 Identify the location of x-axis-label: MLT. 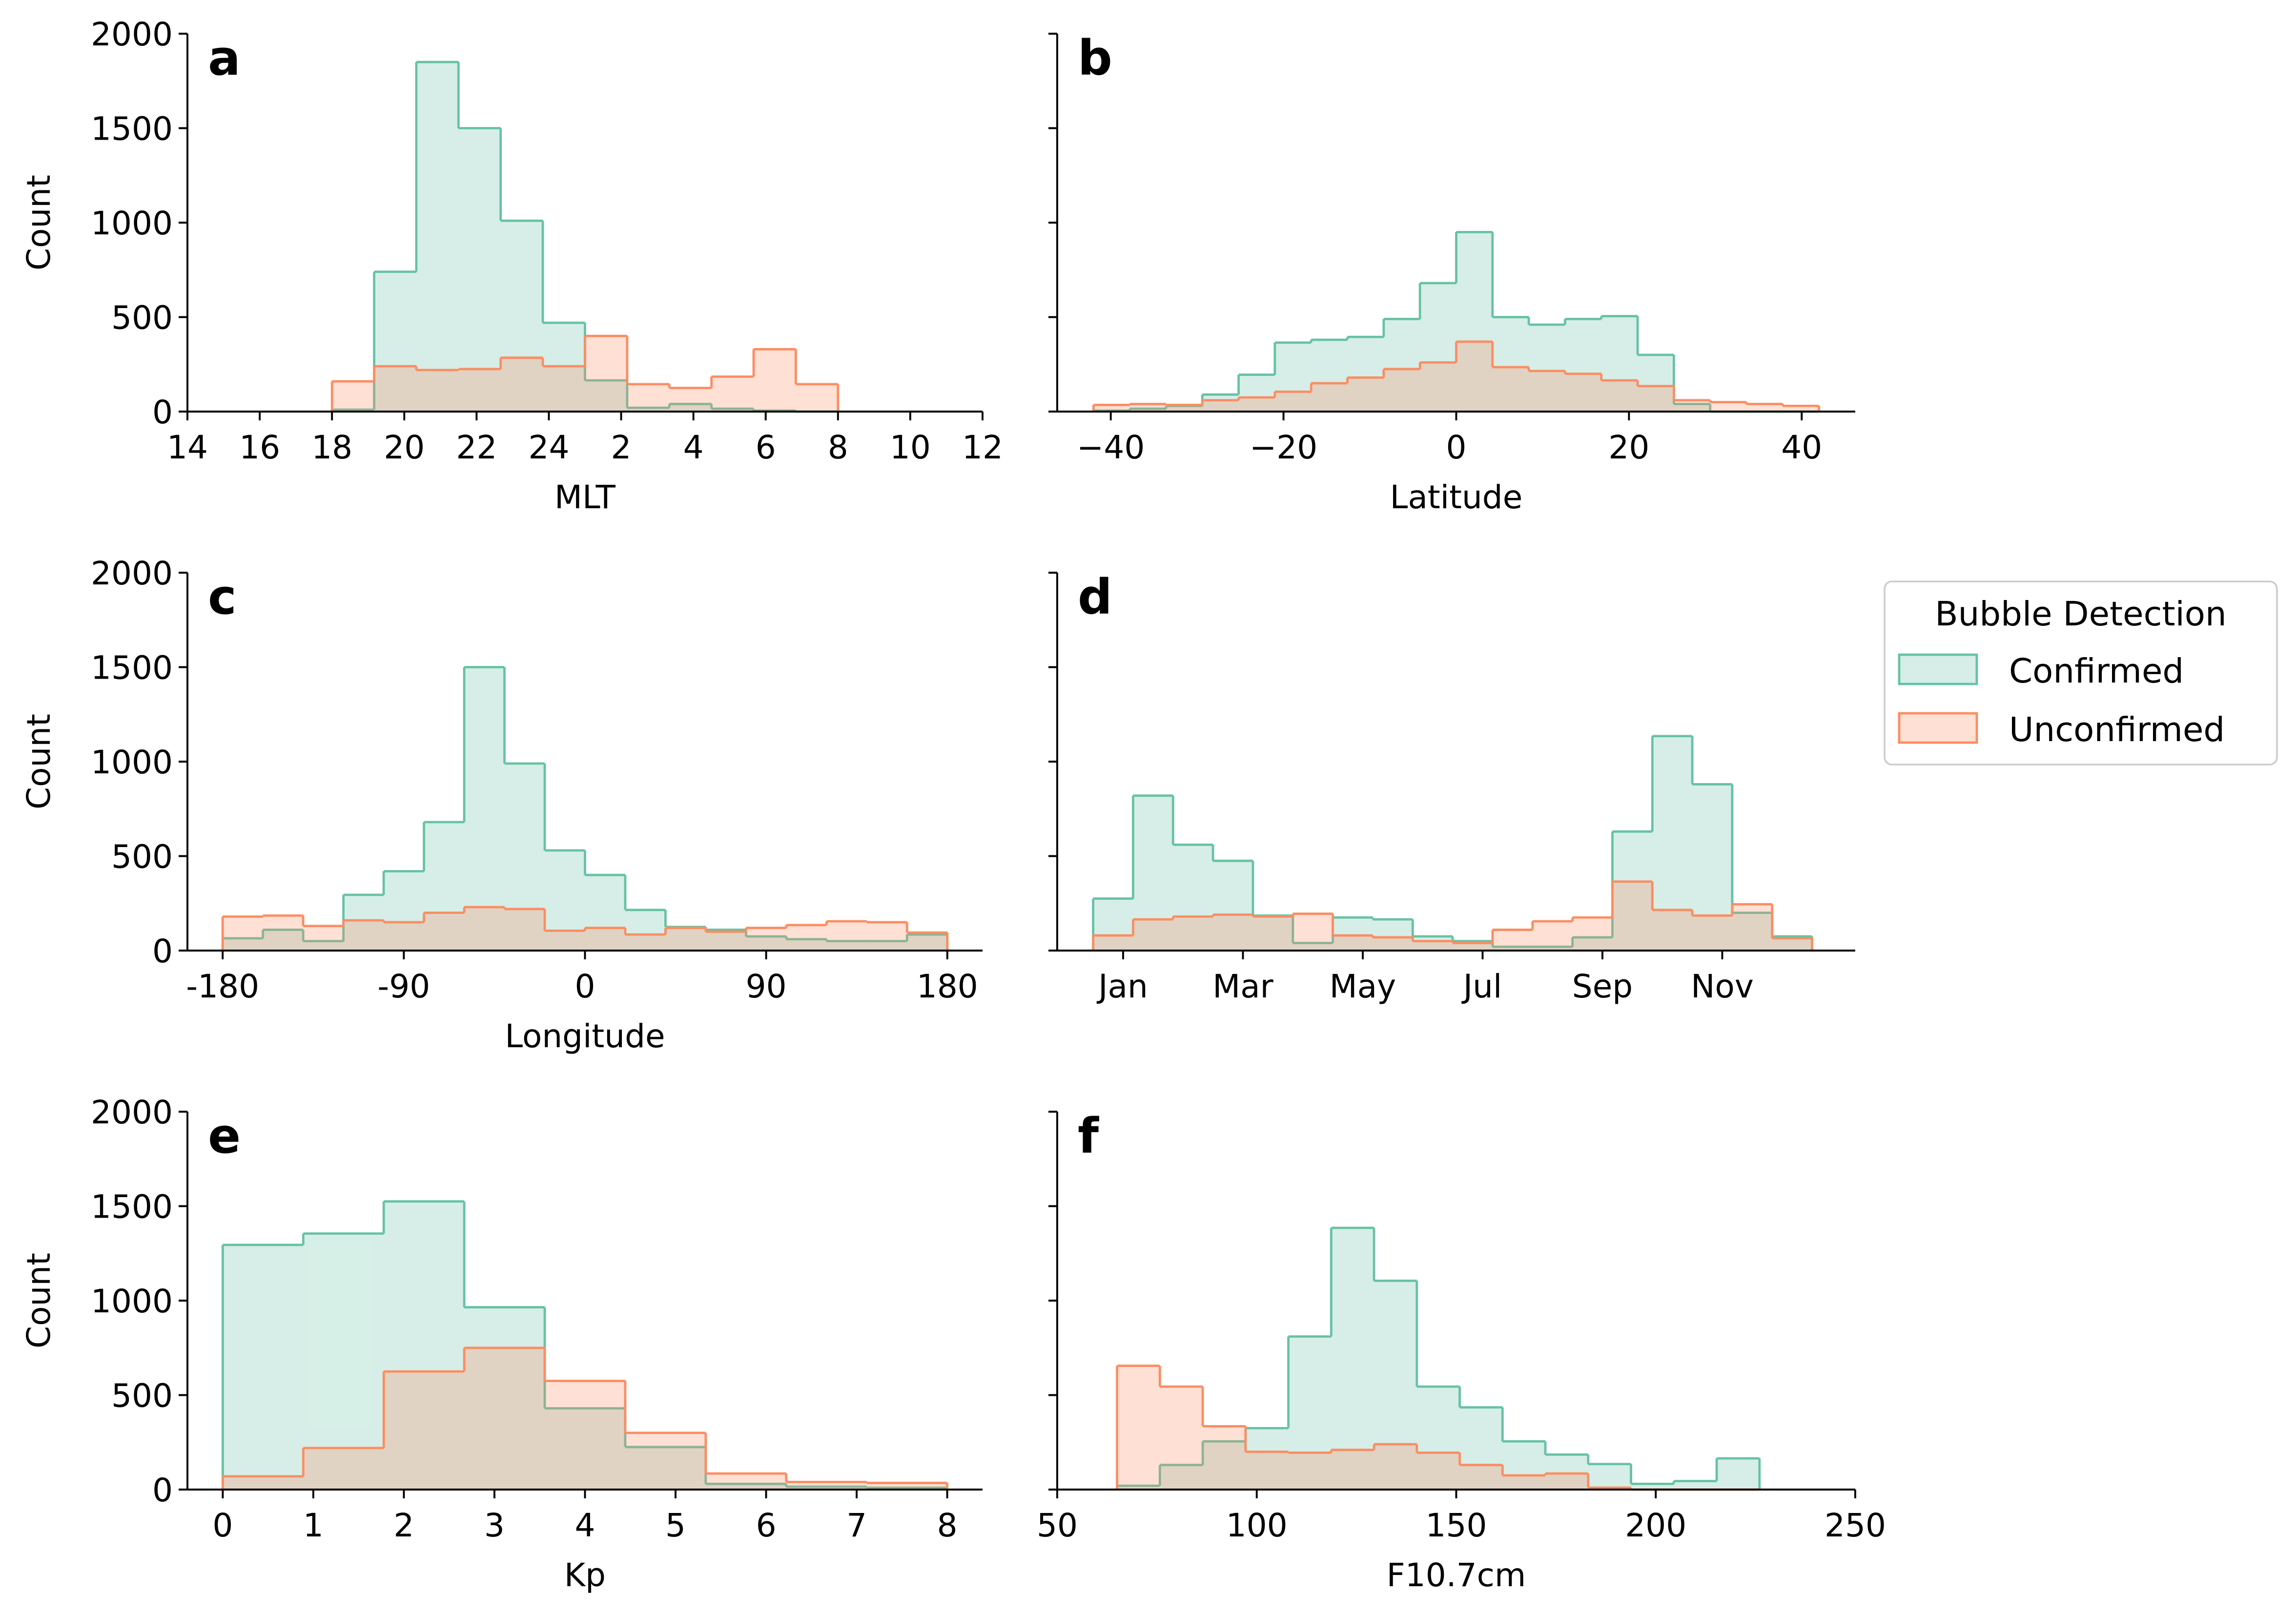
(585, 497).